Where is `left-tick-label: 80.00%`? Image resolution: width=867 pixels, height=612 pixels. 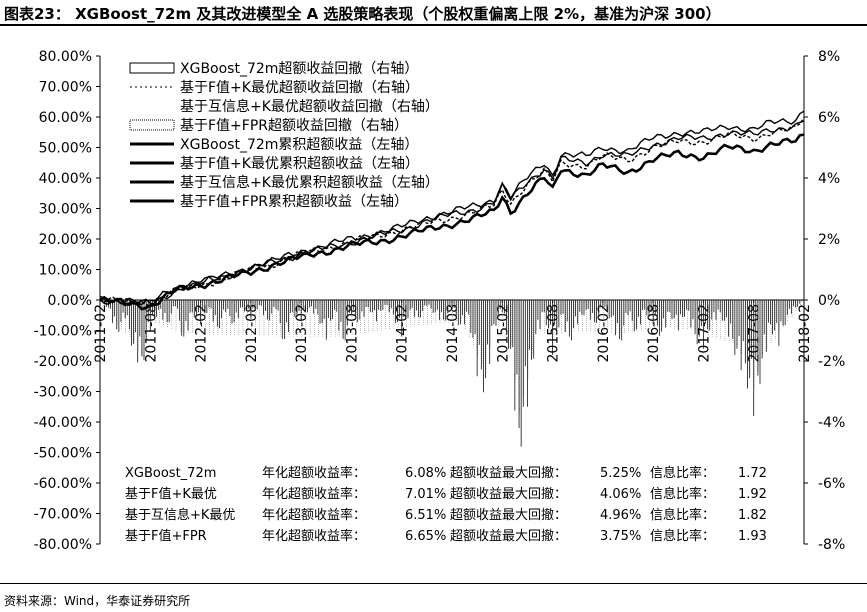 left-tick-label: 80.00% is located at coordinates (65, 57).